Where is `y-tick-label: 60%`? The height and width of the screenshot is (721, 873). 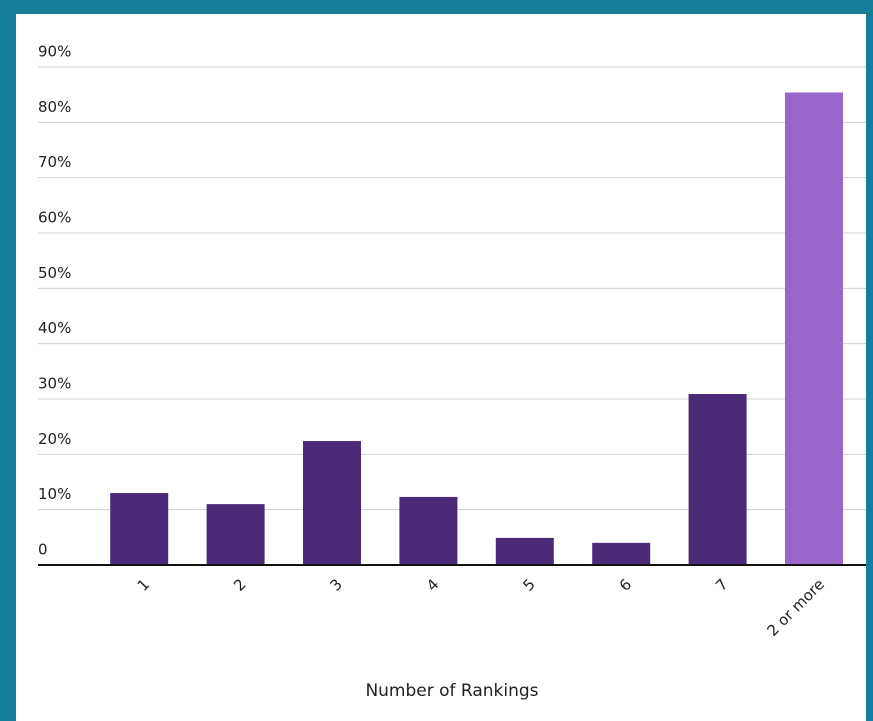
y-tick-label: 60% is located at coordinates (54, 218).